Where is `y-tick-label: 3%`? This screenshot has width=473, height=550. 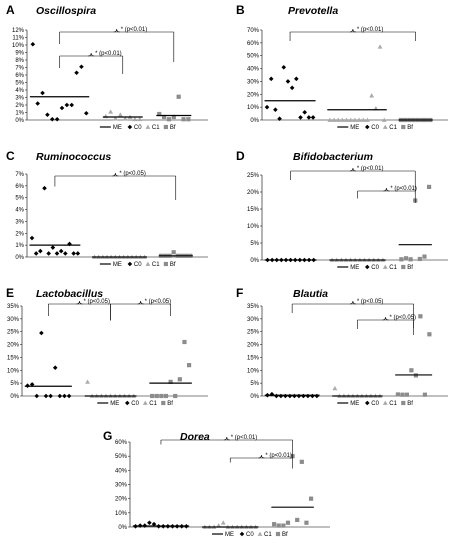
y-tick-label: 3% is located at coordinates (19, 222).